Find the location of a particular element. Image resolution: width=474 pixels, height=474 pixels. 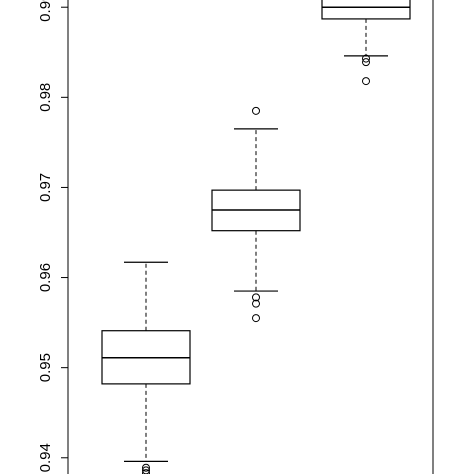

iqr-box is located at coordinates (366, 10).